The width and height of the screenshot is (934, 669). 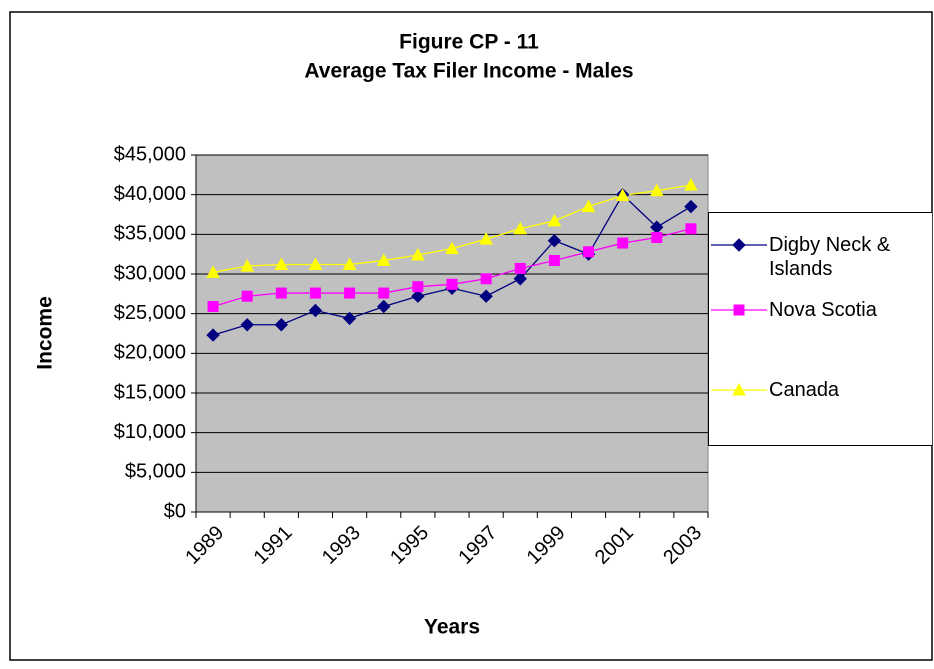 I want to click on x-axis-label: Years, so click(x=452, y=627).